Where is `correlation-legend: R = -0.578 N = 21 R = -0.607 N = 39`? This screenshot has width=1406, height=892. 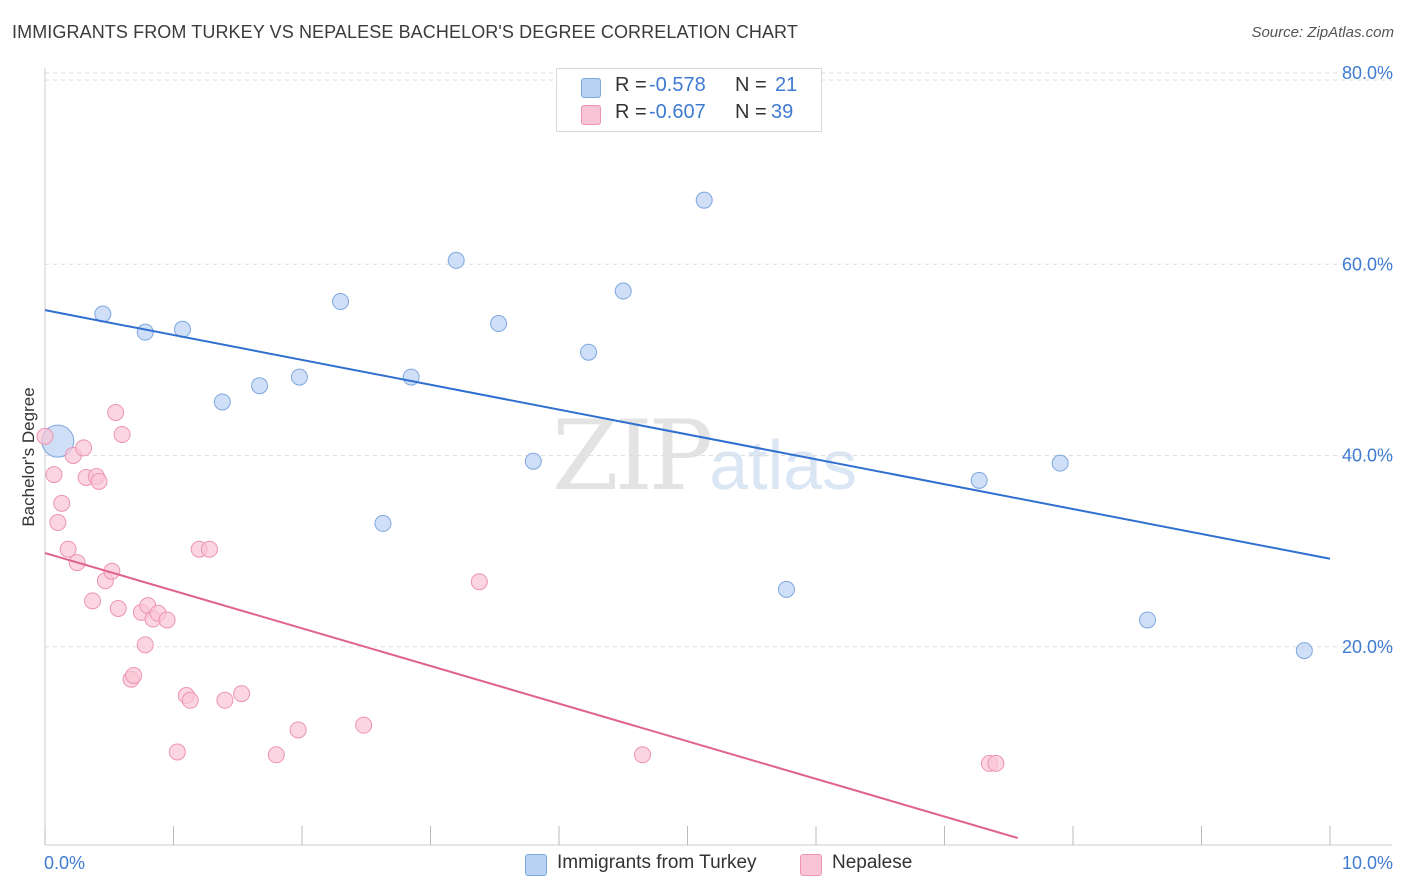 correlation-legend: R = -0.578 N = 21 R = -0.607 N = 39 is located at coordinates (689, 100).